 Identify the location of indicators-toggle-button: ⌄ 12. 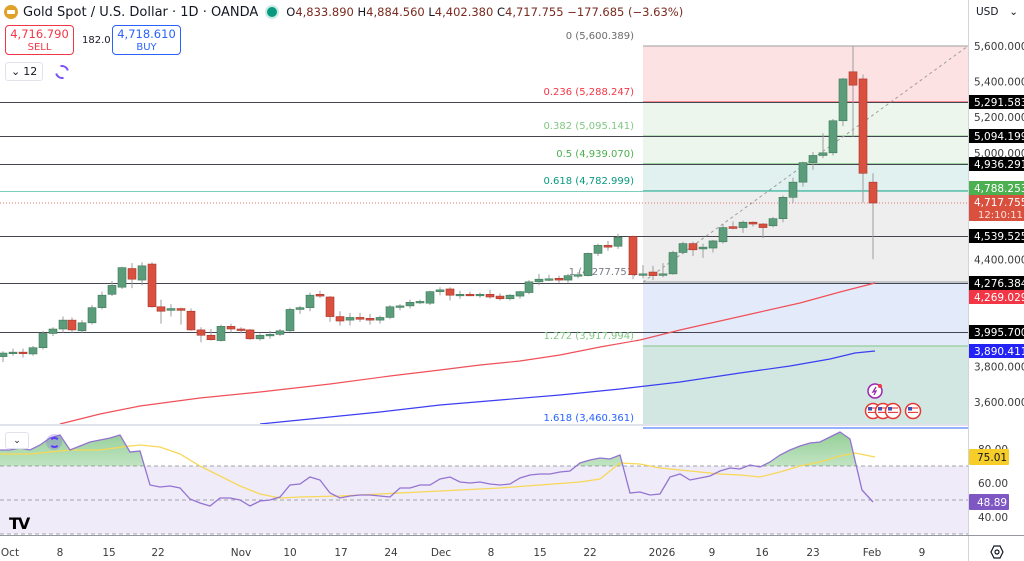
(24, 71).